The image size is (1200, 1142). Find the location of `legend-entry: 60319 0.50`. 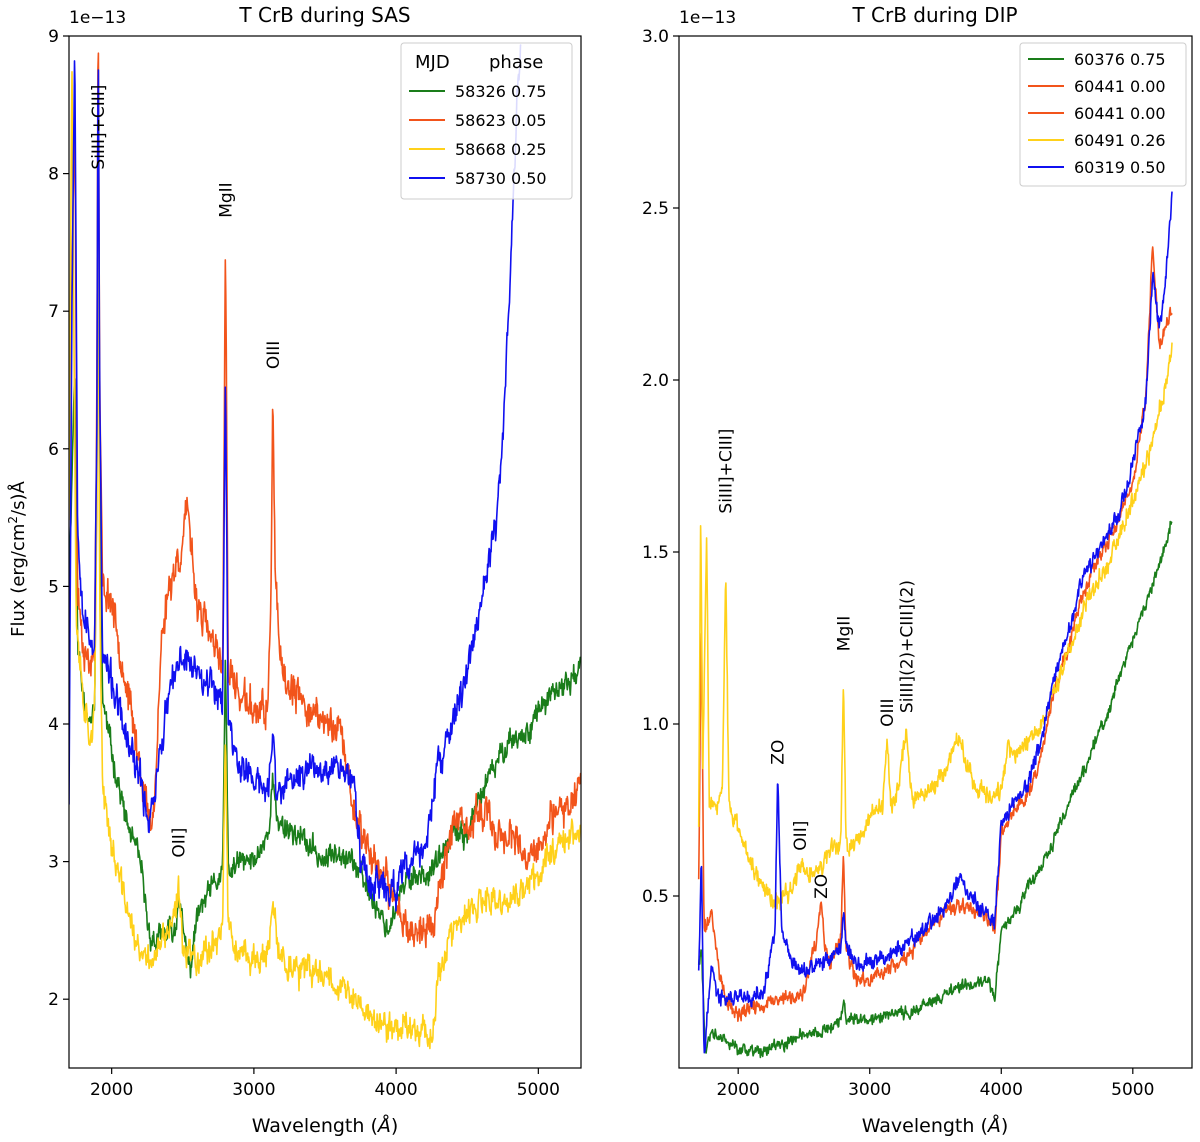

legend-entry: 60319 0.50 is located at coordinates (1120, 167).